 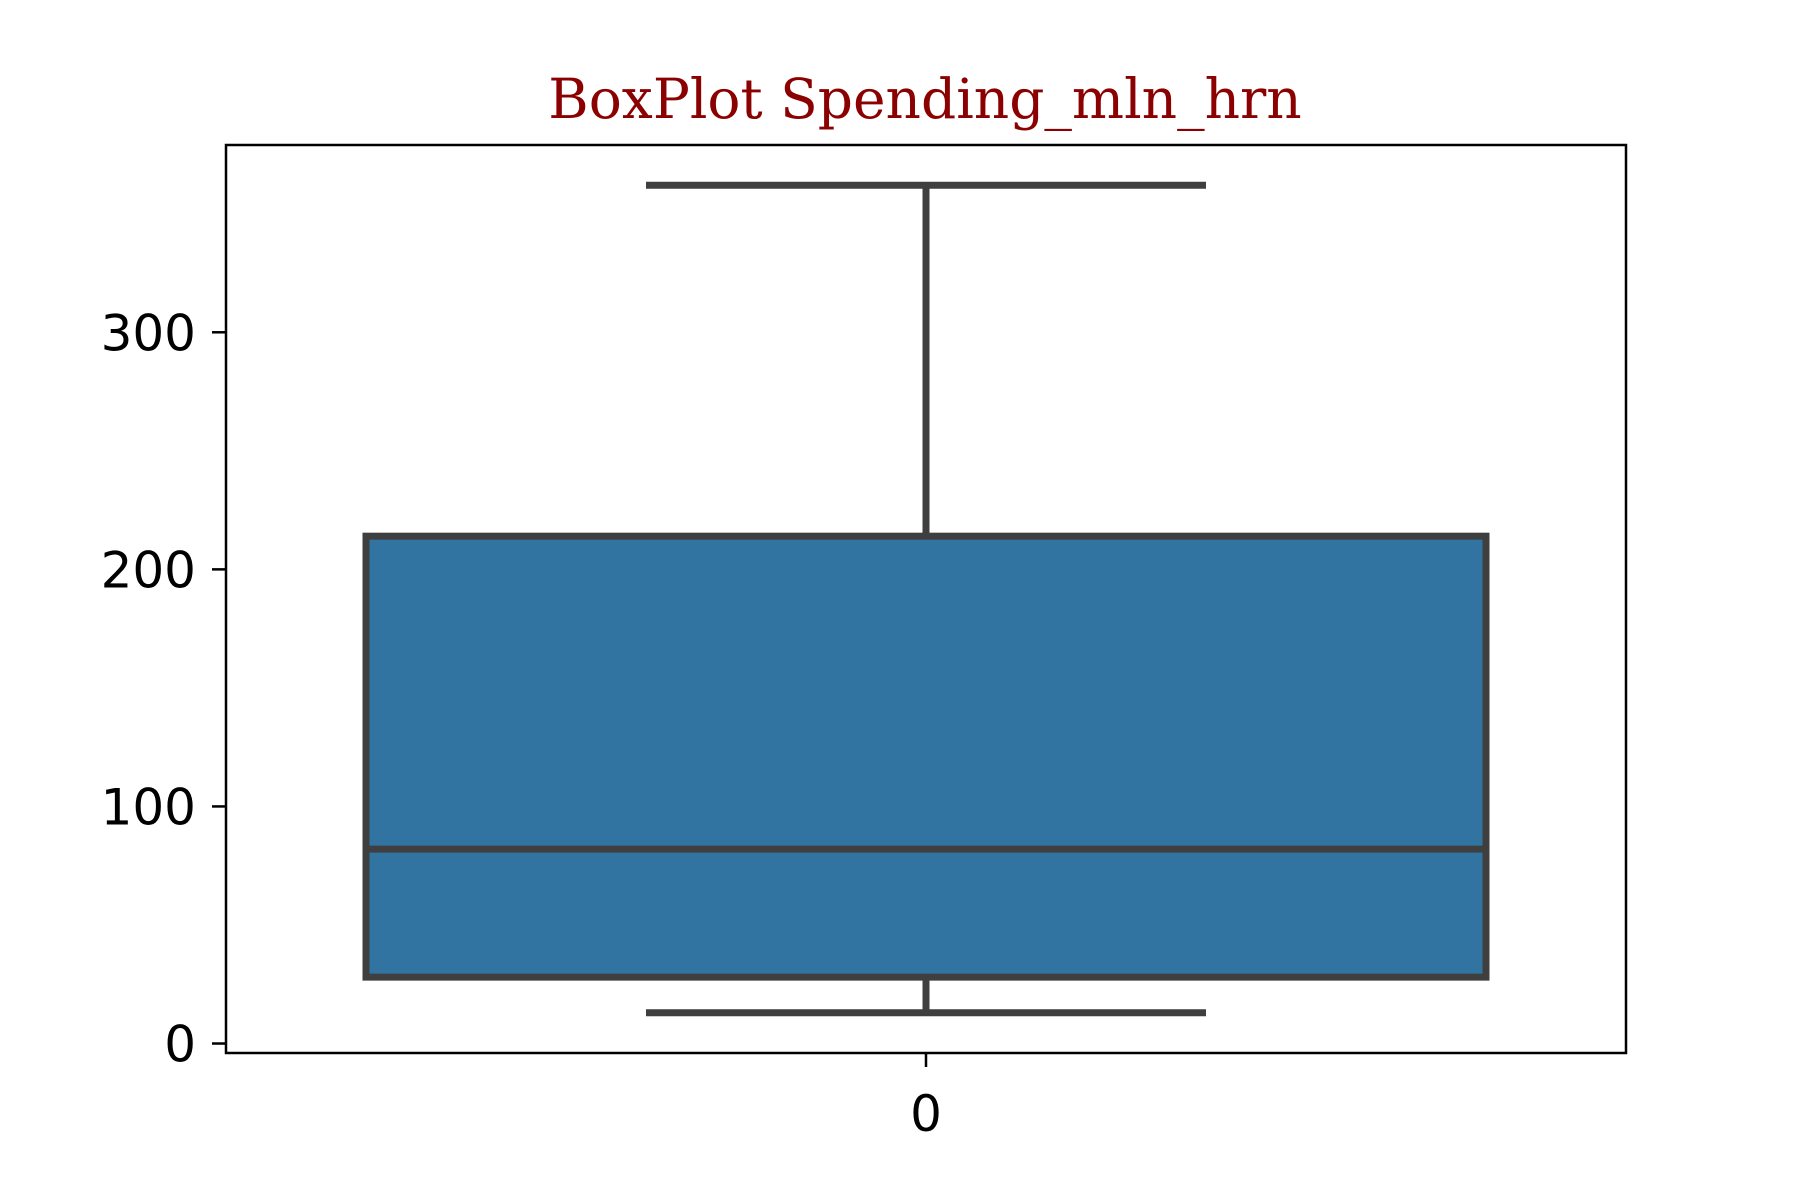 What do you see at coordinates (148, 333) in the screenshot?
I see `y-tick-label: 300` at bounding box center [148, 333].